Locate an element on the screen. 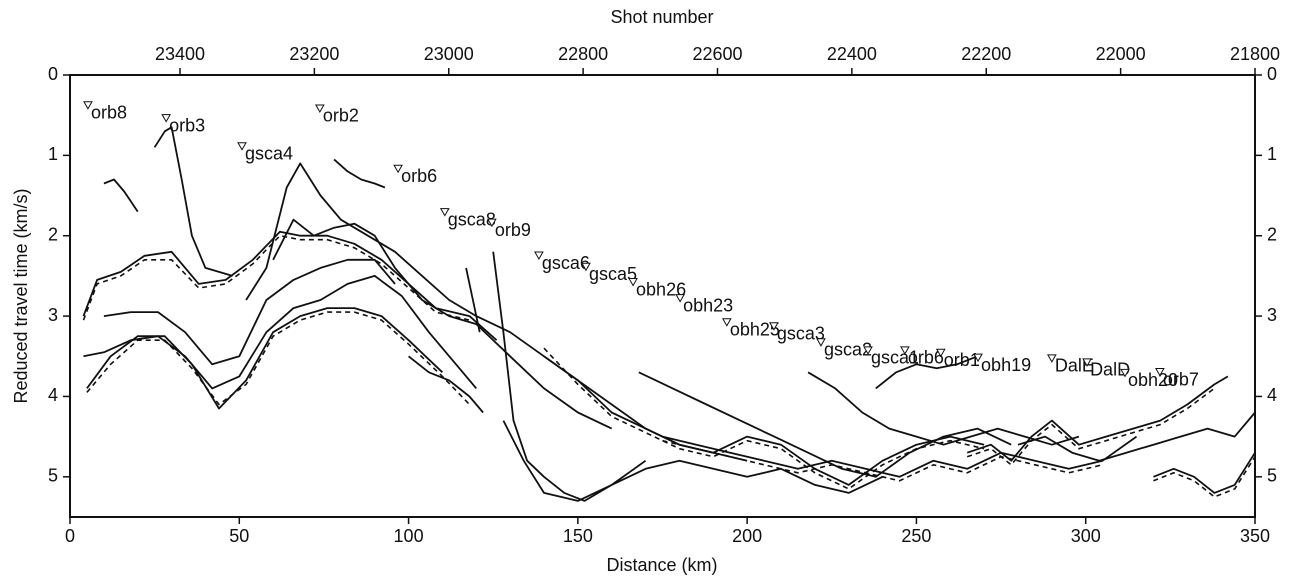  x-tick-label: 200 is located at coordinates (747, 536).